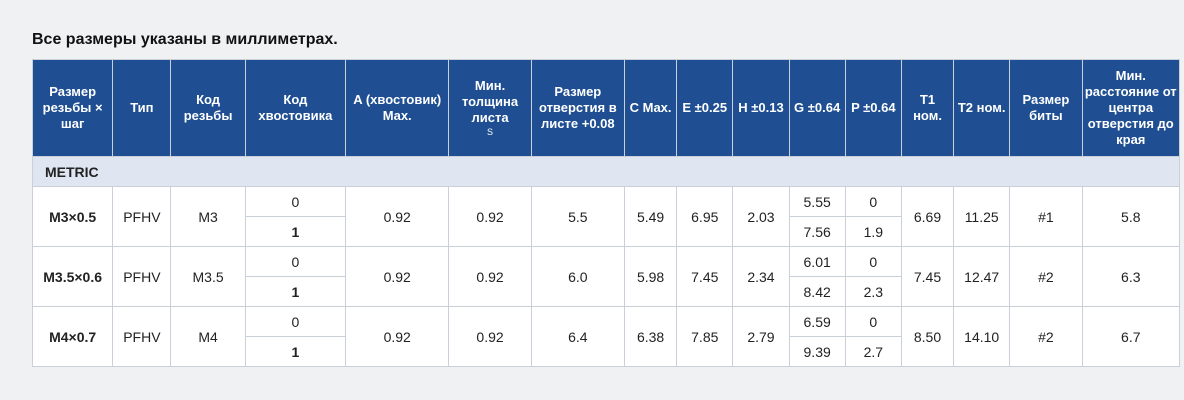 The width and height of the screenshot is (1184, 400). What do you see at coordinates (1131, 276) in the screenshot?
I see `cell-dist: 6.3` at bounding box center [1131, 276].